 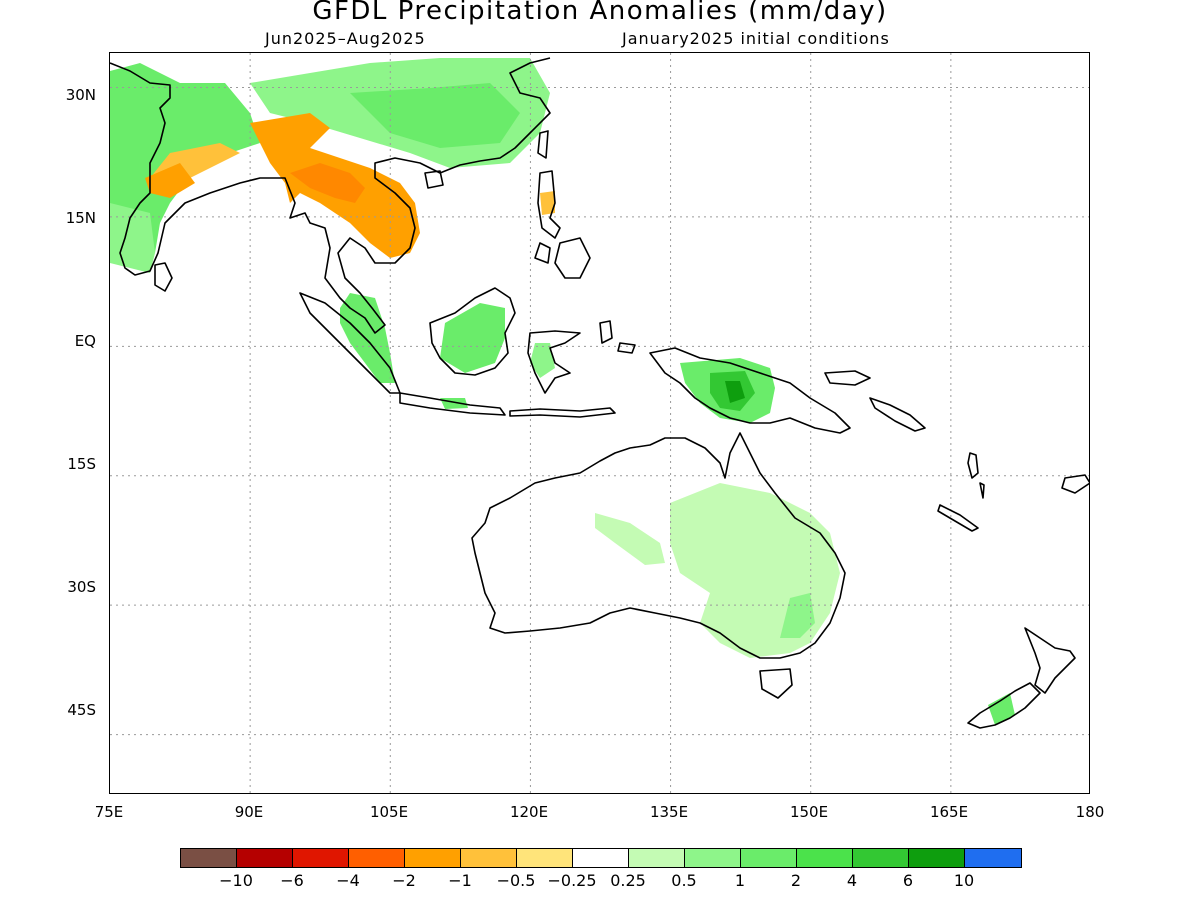 I want to click on anomaly-australia-west, so click(x=630, y=539).